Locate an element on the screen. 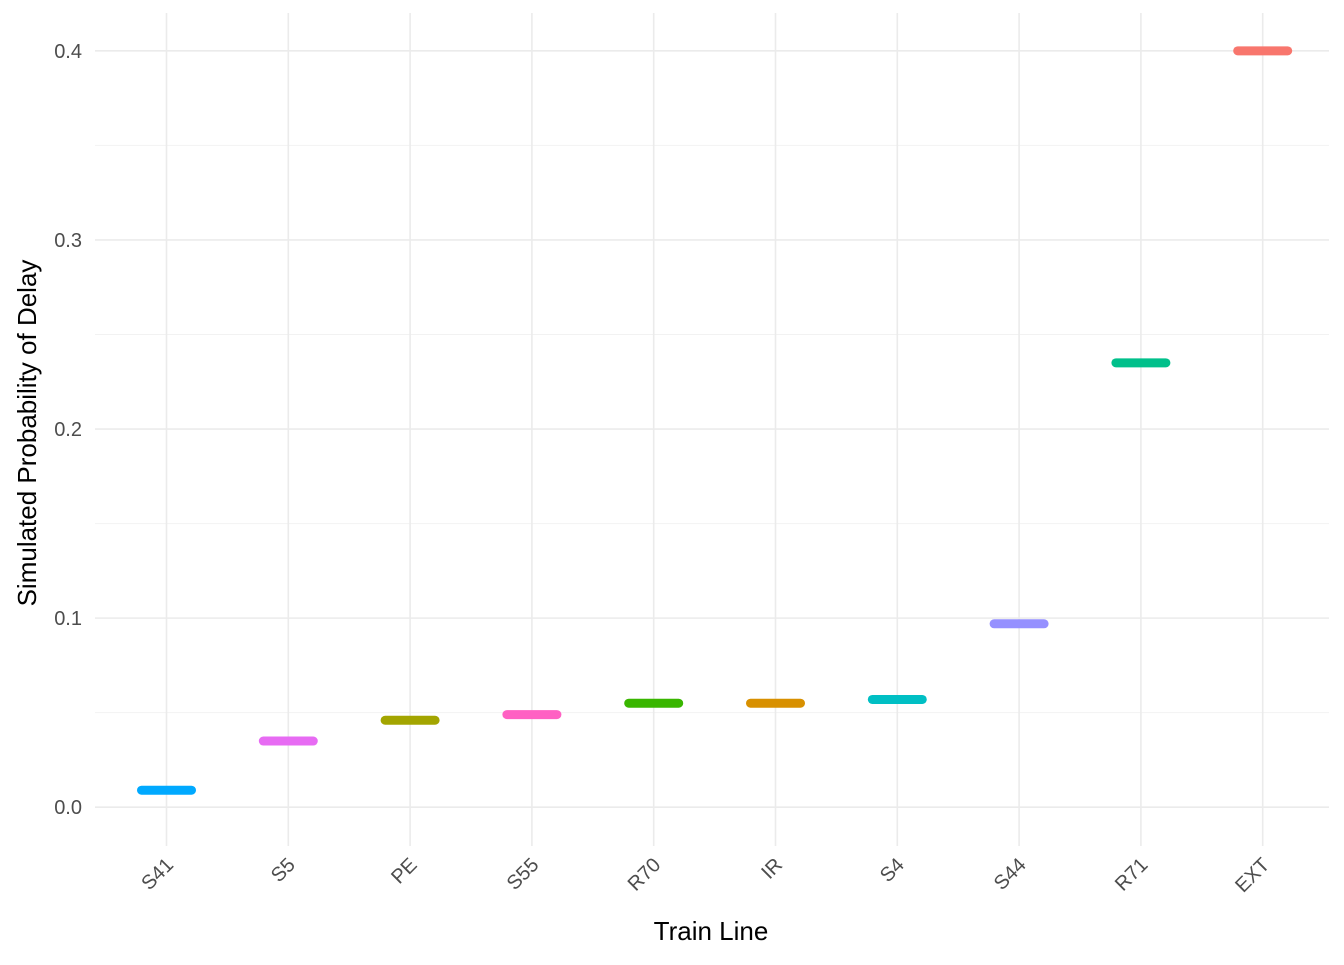 Image resolution: width=1344 pixels, height=965 pixels. x-tick-label: R70 is located at coordinates (645, 875).